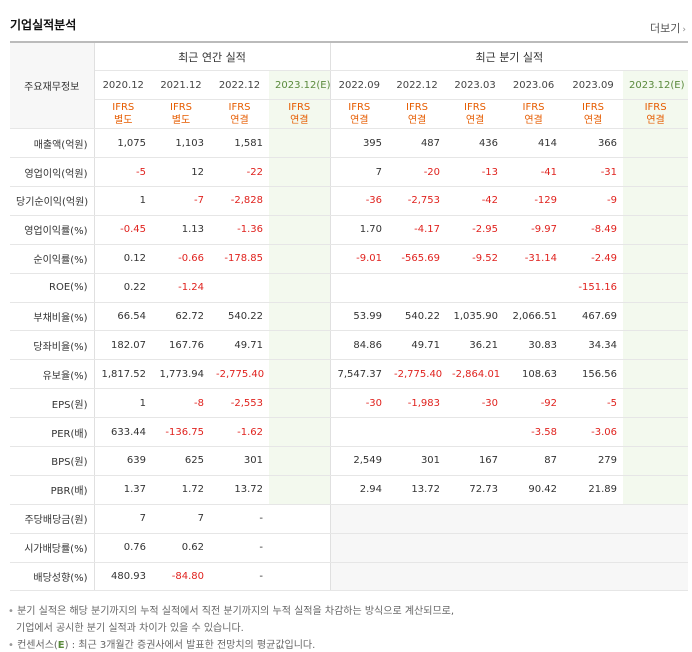 The width and height of the screenshot is (692, 652). I want to click on section-header: 기업실적분석 더보기 ›, so click(349, 25).